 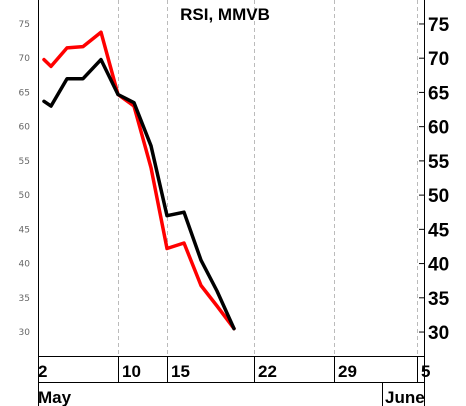 What do you see at coordinates (25, 196) in the screenshot?
I see `y-tick-left-50: 50` at bounding box center [25, 196].